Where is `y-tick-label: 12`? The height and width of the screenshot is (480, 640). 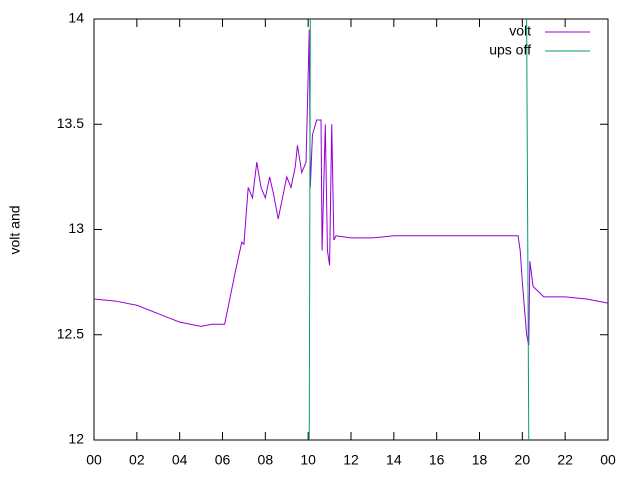
y-tick-label: 12 is located at coordinates (76, 439).